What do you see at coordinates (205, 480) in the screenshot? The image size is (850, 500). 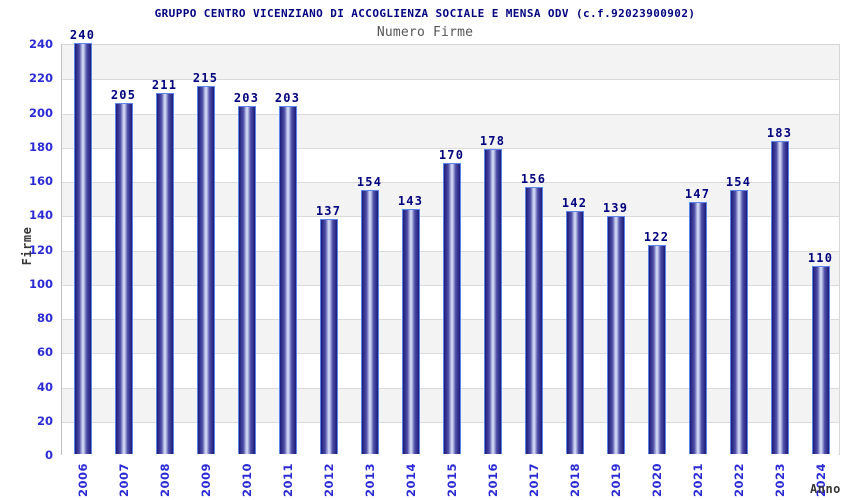 I see `x-tick-label: 2009` at bounding box center [205, 480].